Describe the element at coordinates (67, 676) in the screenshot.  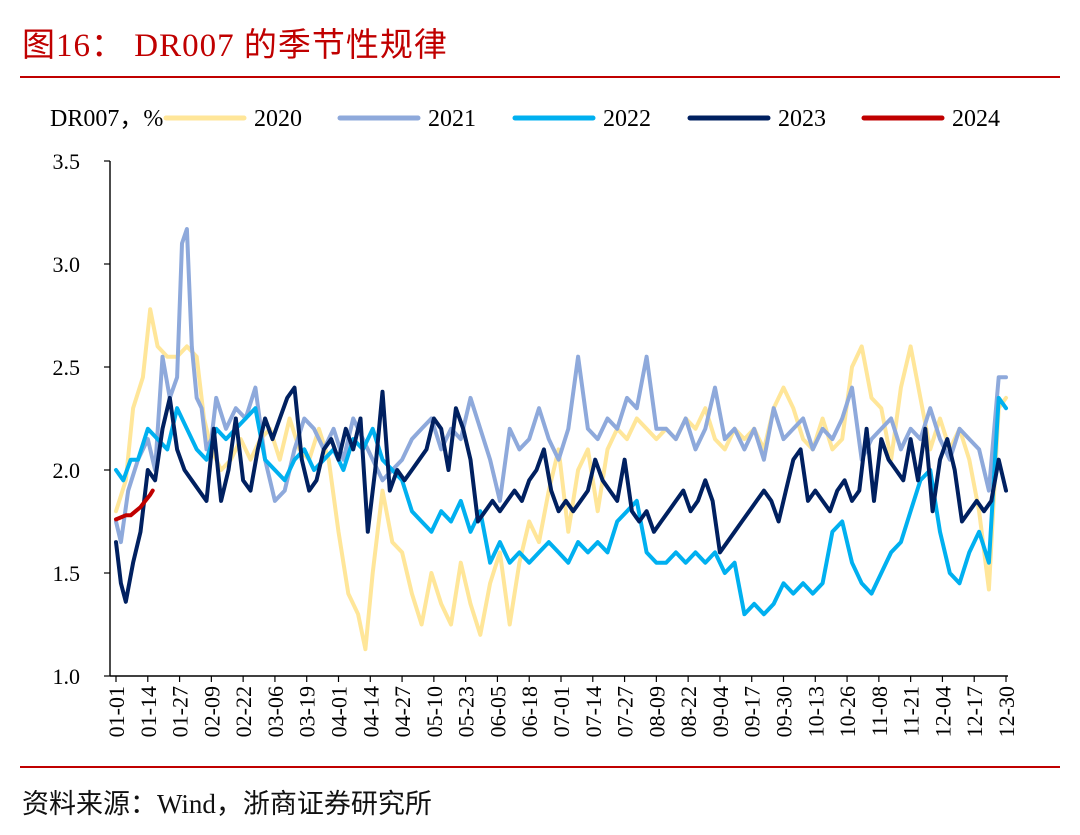
I see `y-tick-label: 1.0` at that location.